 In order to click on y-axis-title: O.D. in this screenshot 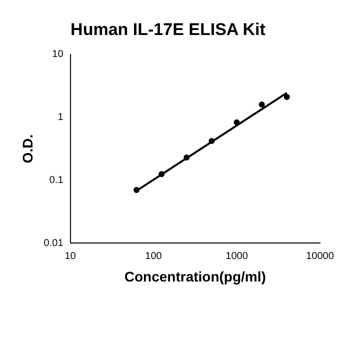, I will do `click(27, 149)`.